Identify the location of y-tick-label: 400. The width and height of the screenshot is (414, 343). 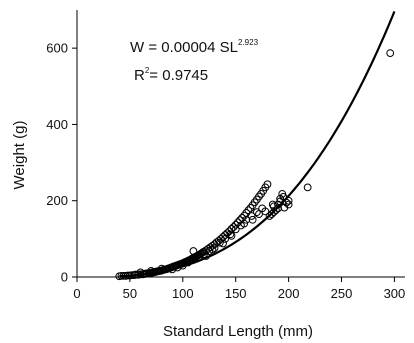
(57, 124).